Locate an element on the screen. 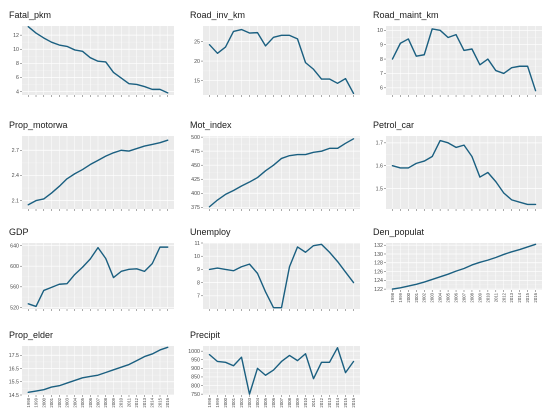 The image size is (550, 420). y-tick-label: 128 is located at coordinates (378, 264).